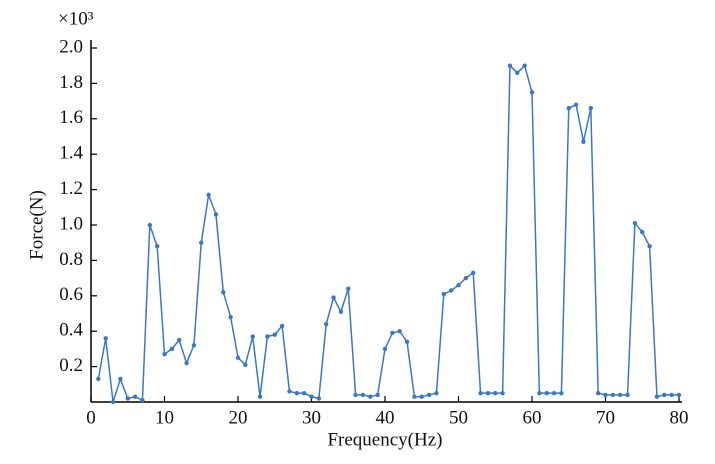  What do you see at coordinates (71, 330) in the screenshot?
I see `y-tick-label: 0.4` at bounding box center [71, 330].